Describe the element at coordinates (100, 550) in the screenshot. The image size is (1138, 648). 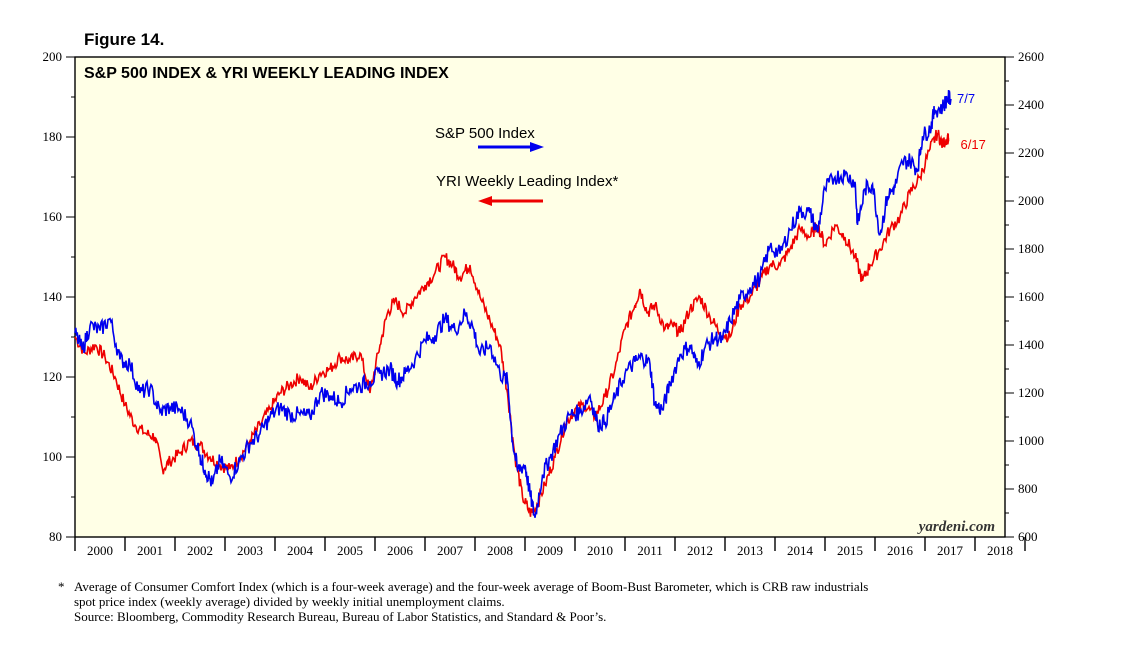
I see `x-axis-tick-label: 2000` at that location.